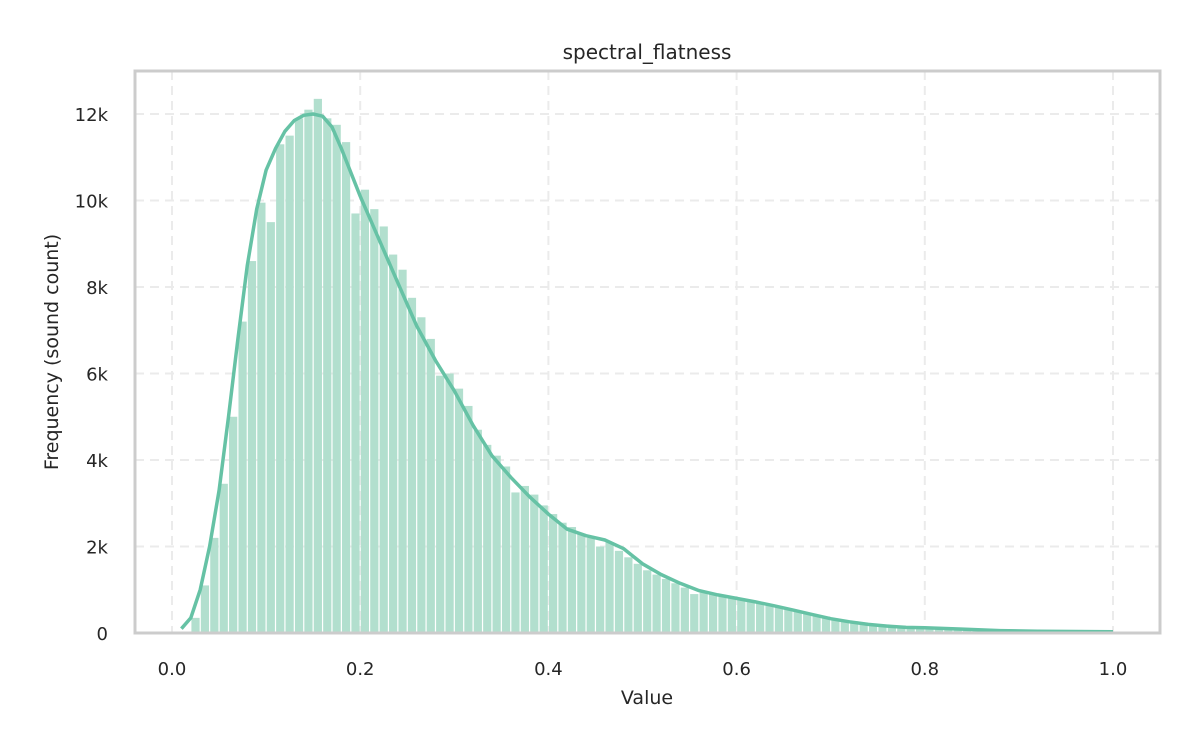  What do you see at coordinates (97, 461) in the screenshot?
I see `y-tick-label: 4k` at bounding box center [97, 461].